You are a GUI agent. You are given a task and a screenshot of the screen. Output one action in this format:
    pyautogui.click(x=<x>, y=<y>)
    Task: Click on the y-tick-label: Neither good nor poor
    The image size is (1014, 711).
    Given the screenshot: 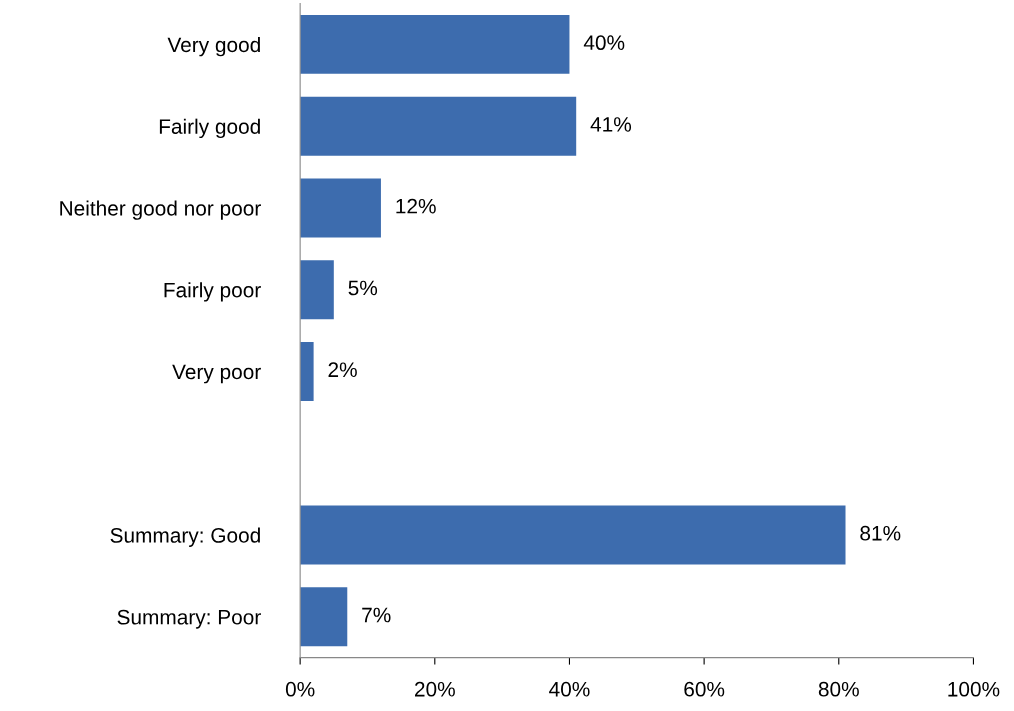 What is the action you would take?
    pyautogui.click(x=160, y=210)
    